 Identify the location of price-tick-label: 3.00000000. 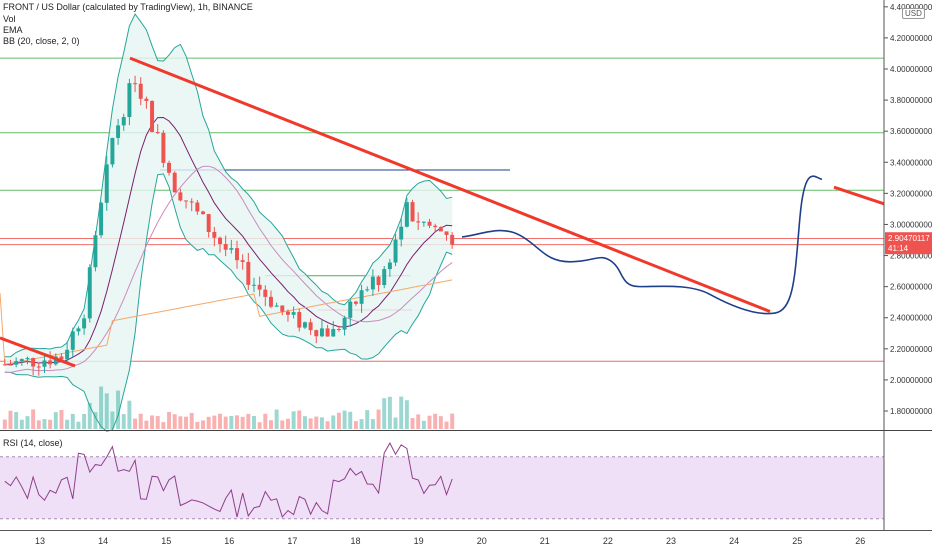
(911, 224).